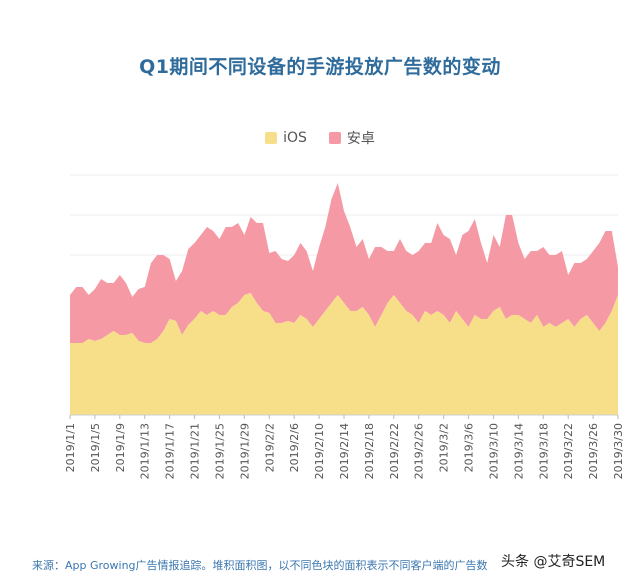 The width and height of the screenshot is (640, 585). I want to click on x-tick-label: 2019/1/5, so click(95, 447).